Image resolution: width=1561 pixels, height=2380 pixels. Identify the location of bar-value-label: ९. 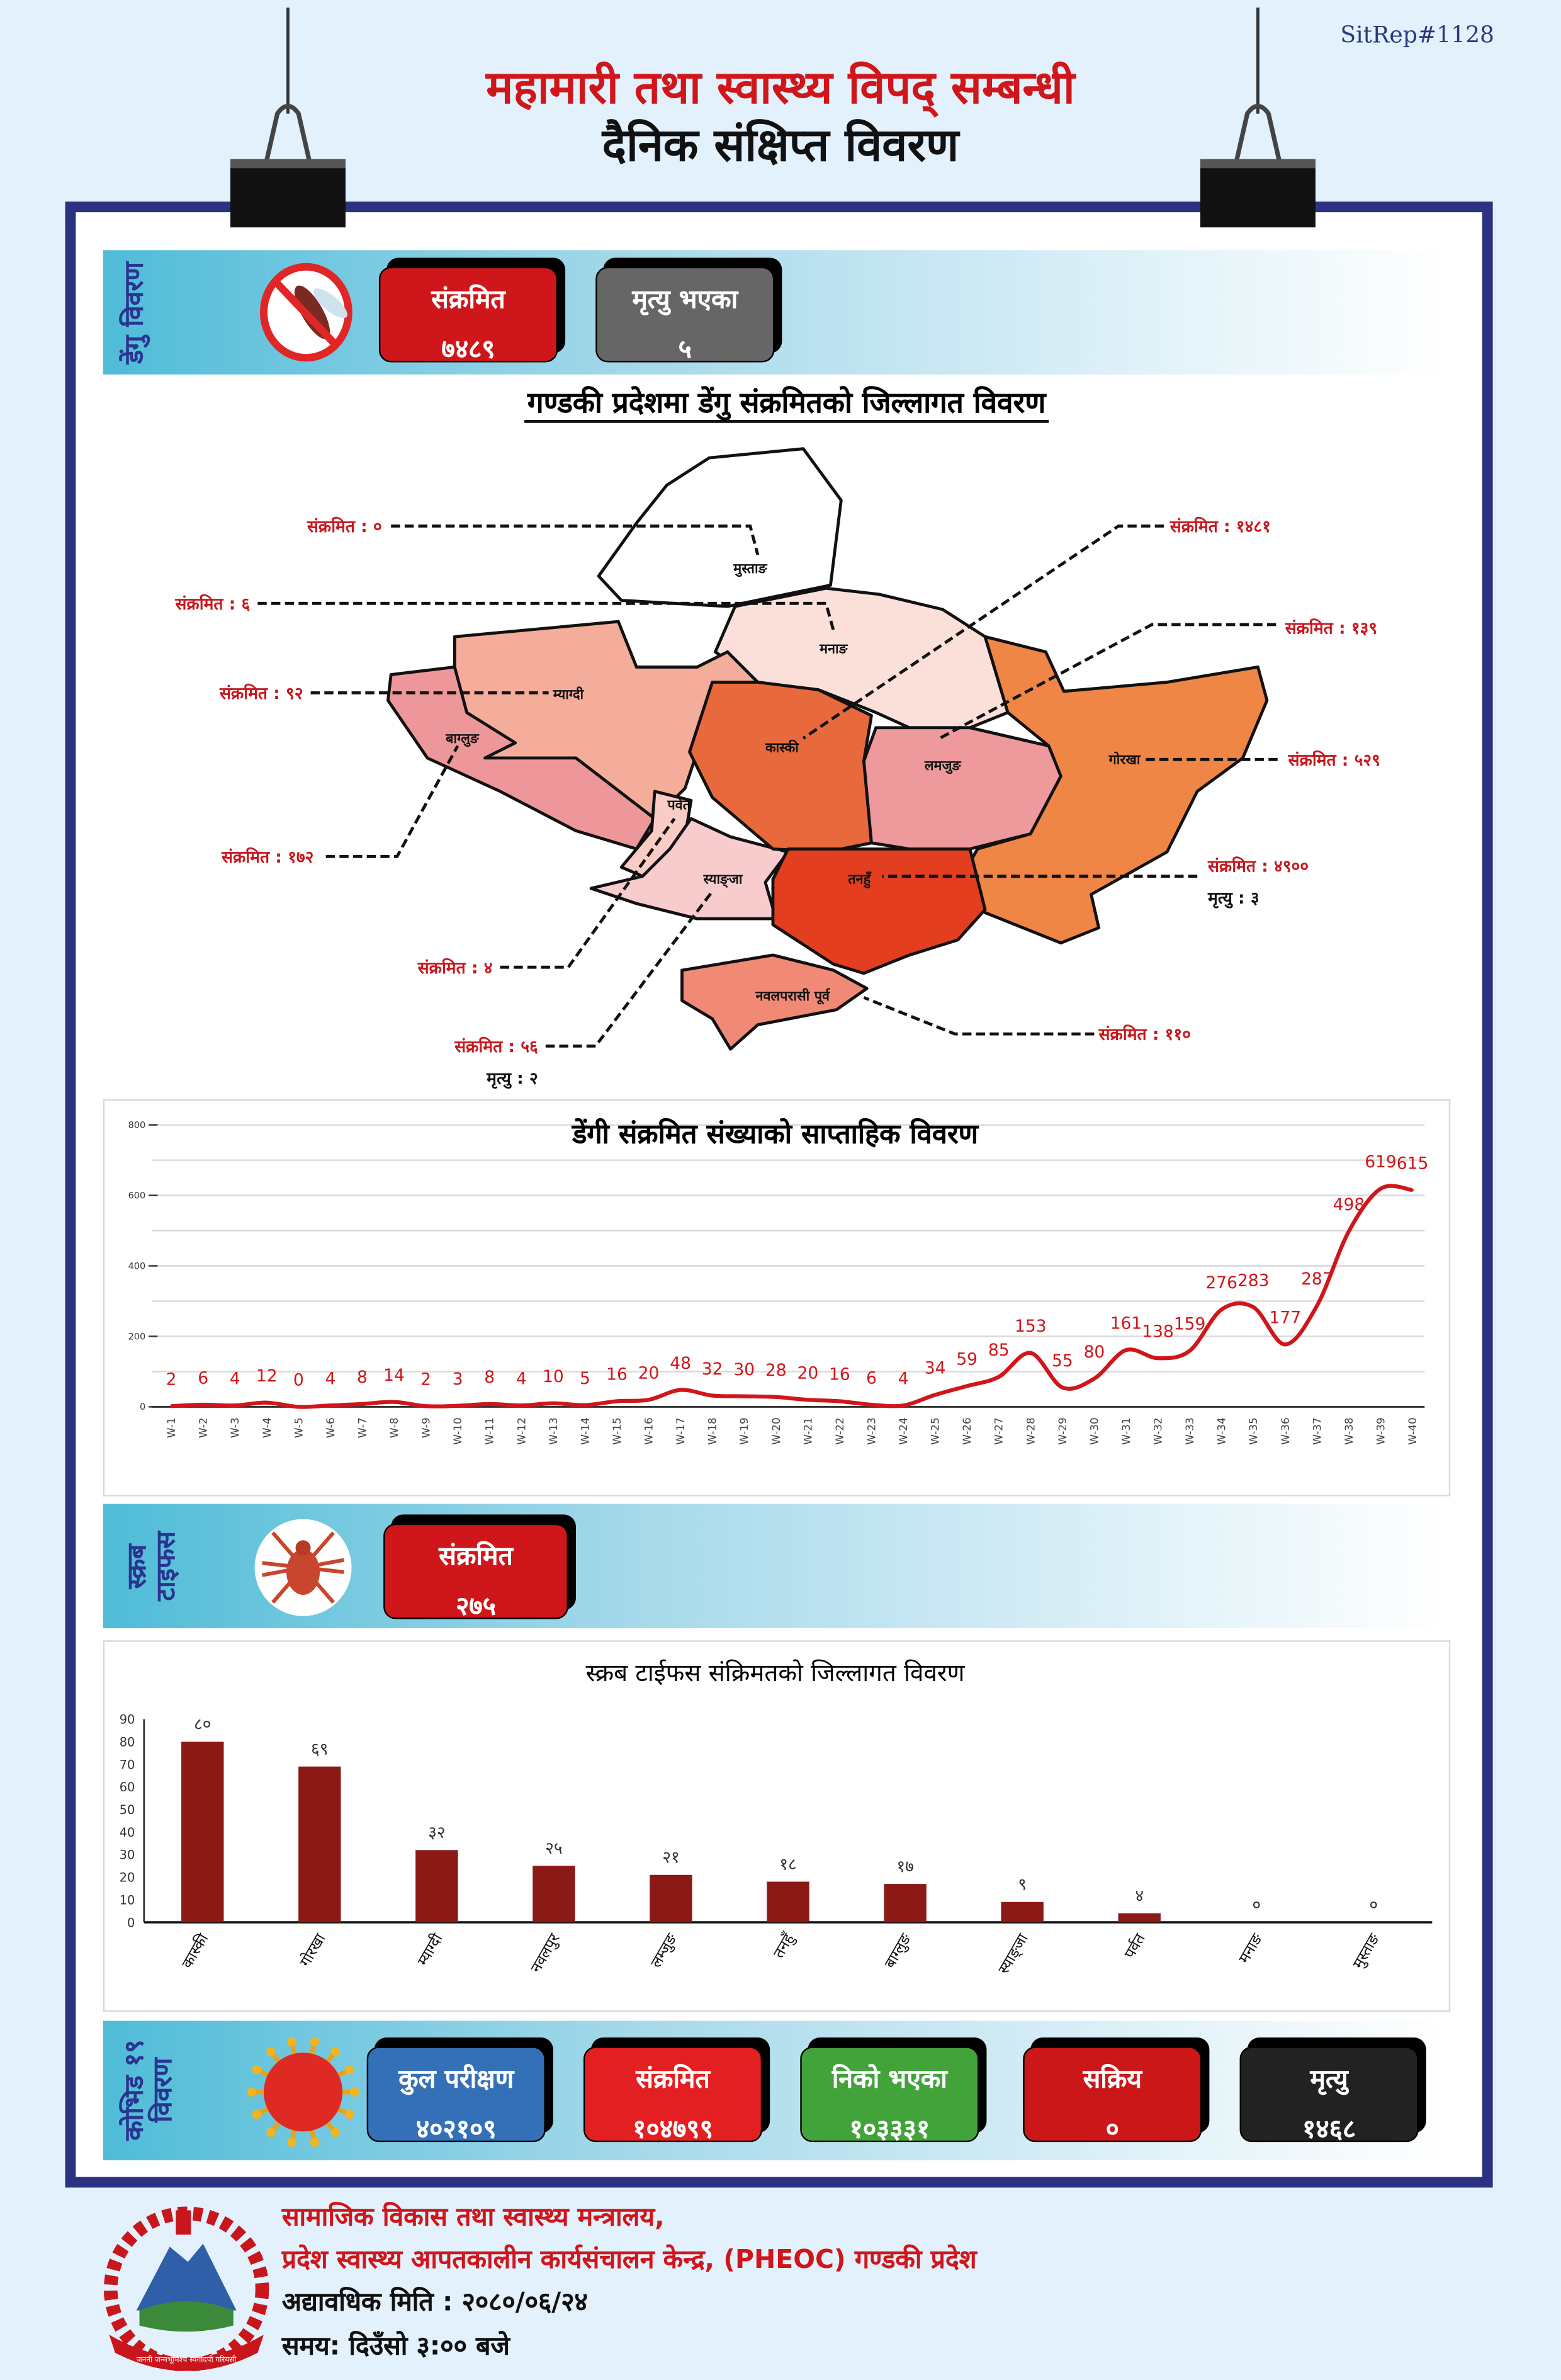
(1022, 1885).